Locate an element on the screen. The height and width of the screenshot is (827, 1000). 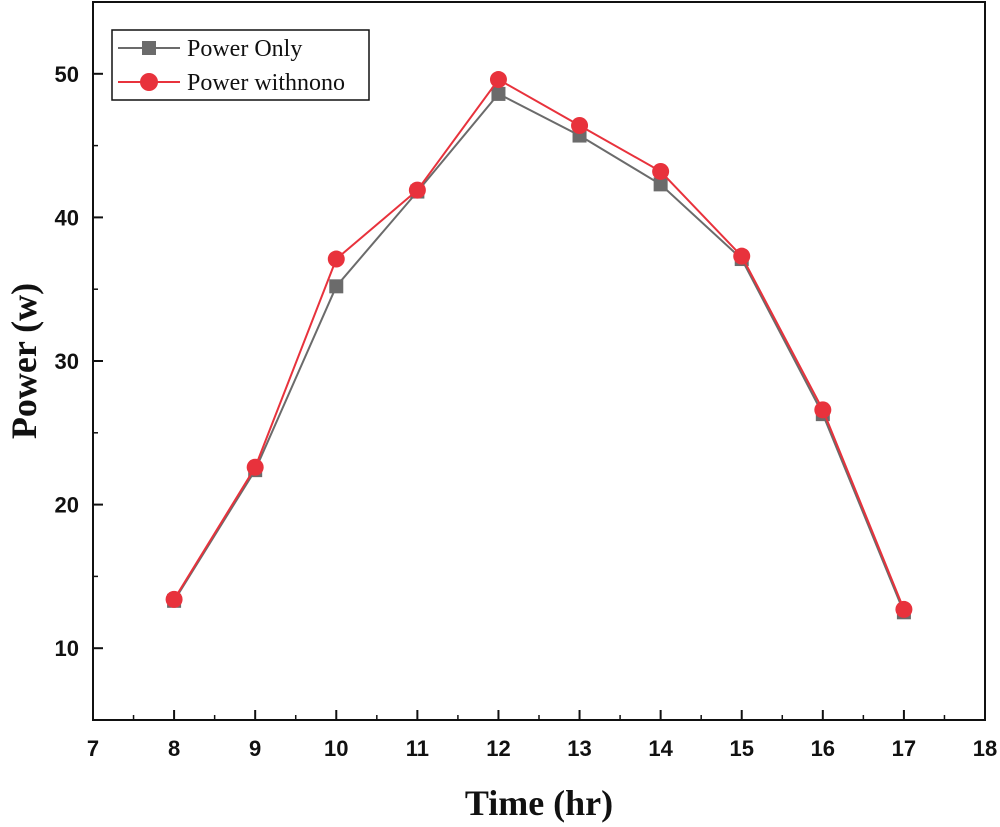
x-tick-label: 15 is located at coordinates (741, 748).